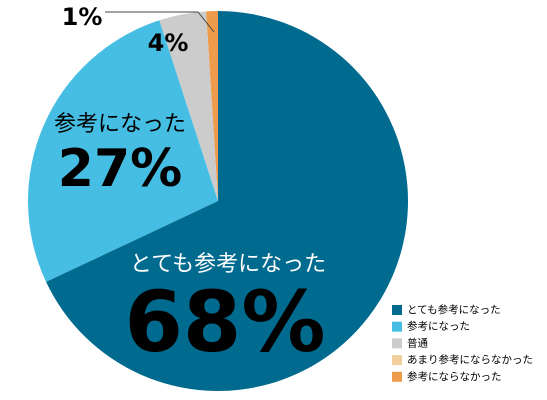 The image size is (547, 400). Describe the element at coordinates (438, 326) in the screenshot. I see `legend-label: 参考になった` at that location.